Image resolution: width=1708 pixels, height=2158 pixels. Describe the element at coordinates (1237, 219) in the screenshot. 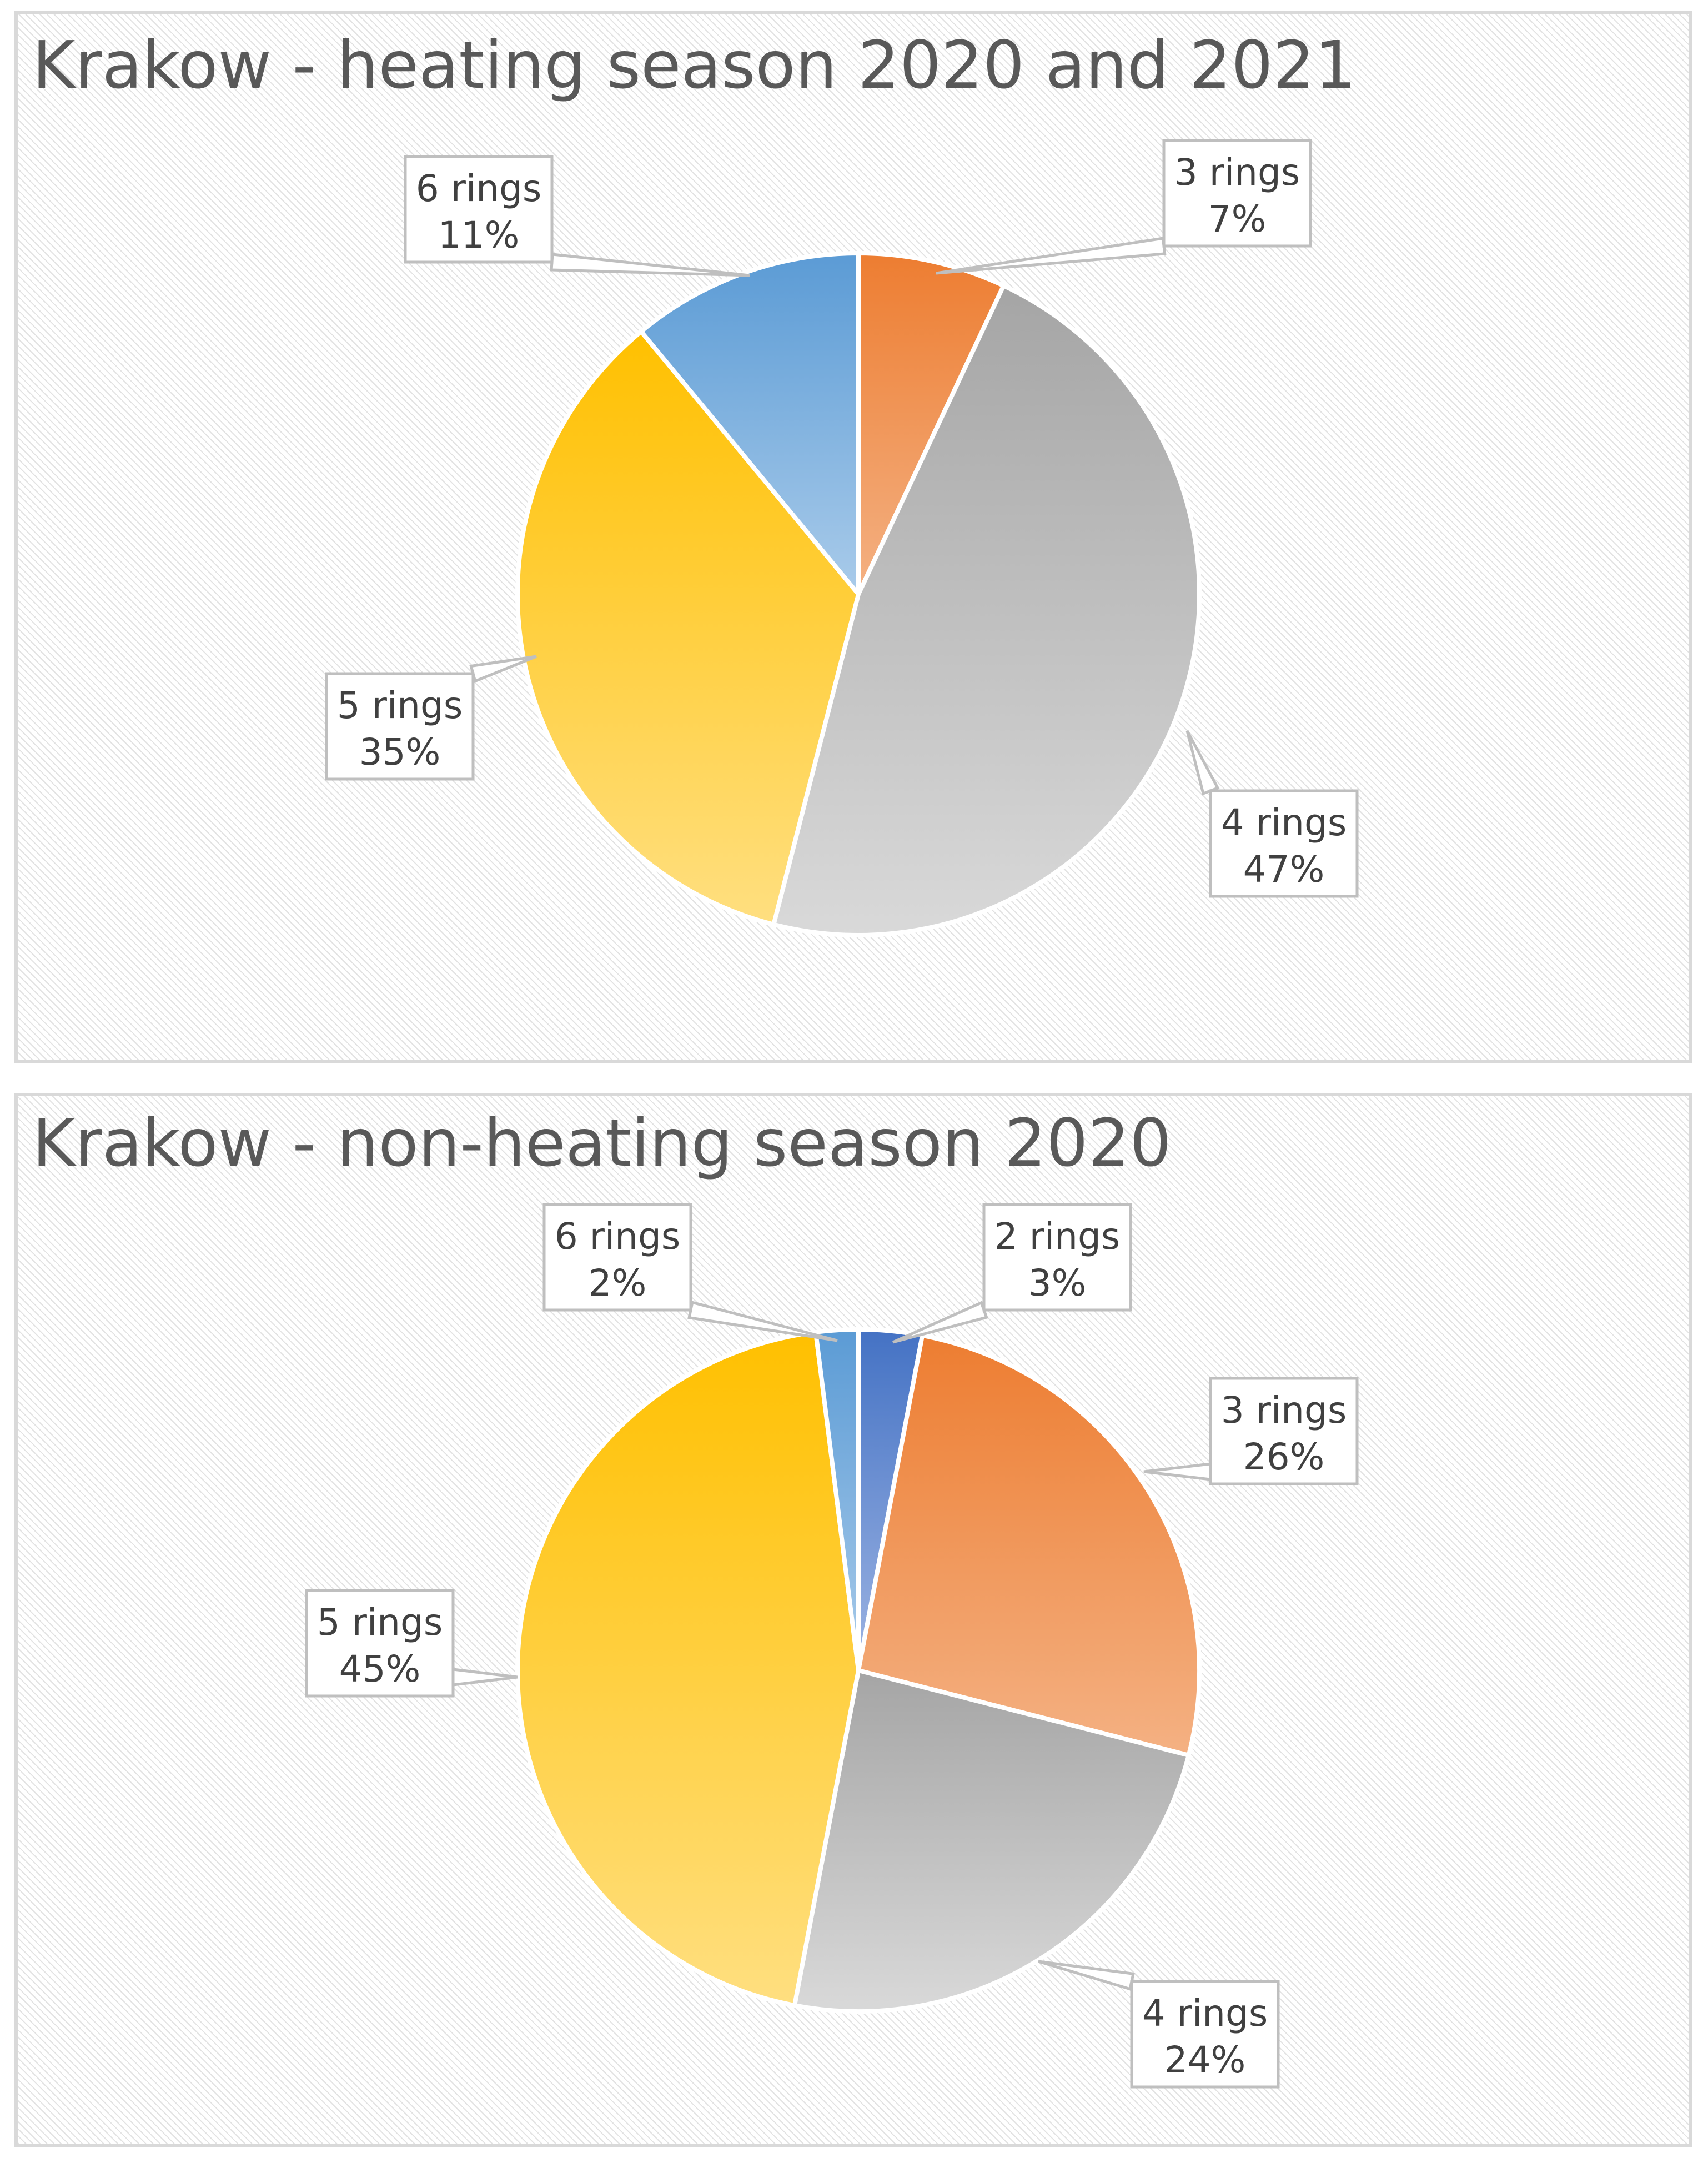

I see `slice-value-label: 7%` at that location.